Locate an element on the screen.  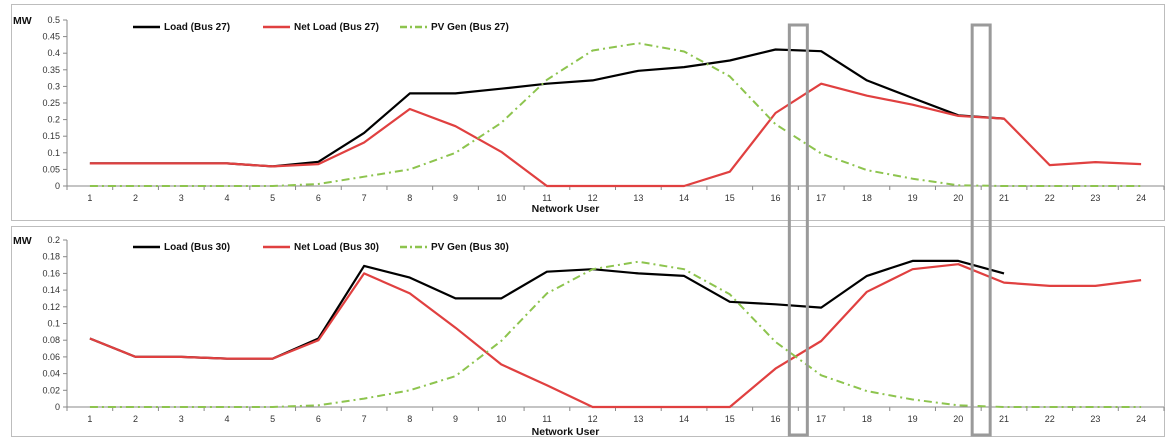
y-tick-label: 0.16 is located at coordinates (51, 273).